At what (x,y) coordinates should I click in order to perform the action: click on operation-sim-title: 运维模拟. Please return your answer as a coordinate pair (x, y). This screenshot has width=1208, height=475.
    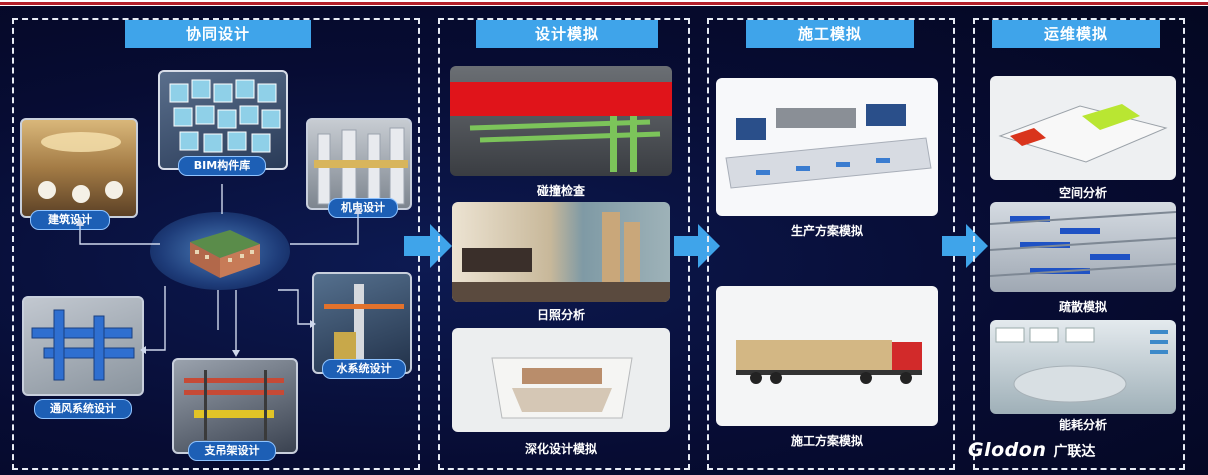
    Looking at the image, I should click on (1076, 34).